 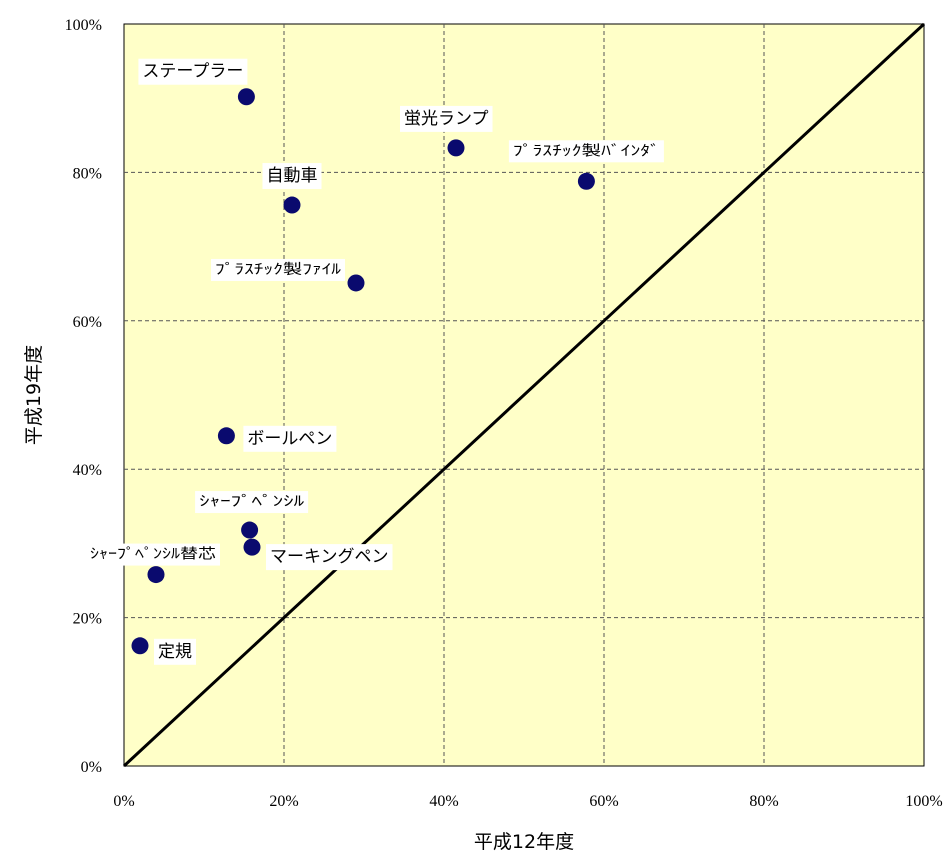 I want to click on point-label: 定規, so click(x=175, y=652).